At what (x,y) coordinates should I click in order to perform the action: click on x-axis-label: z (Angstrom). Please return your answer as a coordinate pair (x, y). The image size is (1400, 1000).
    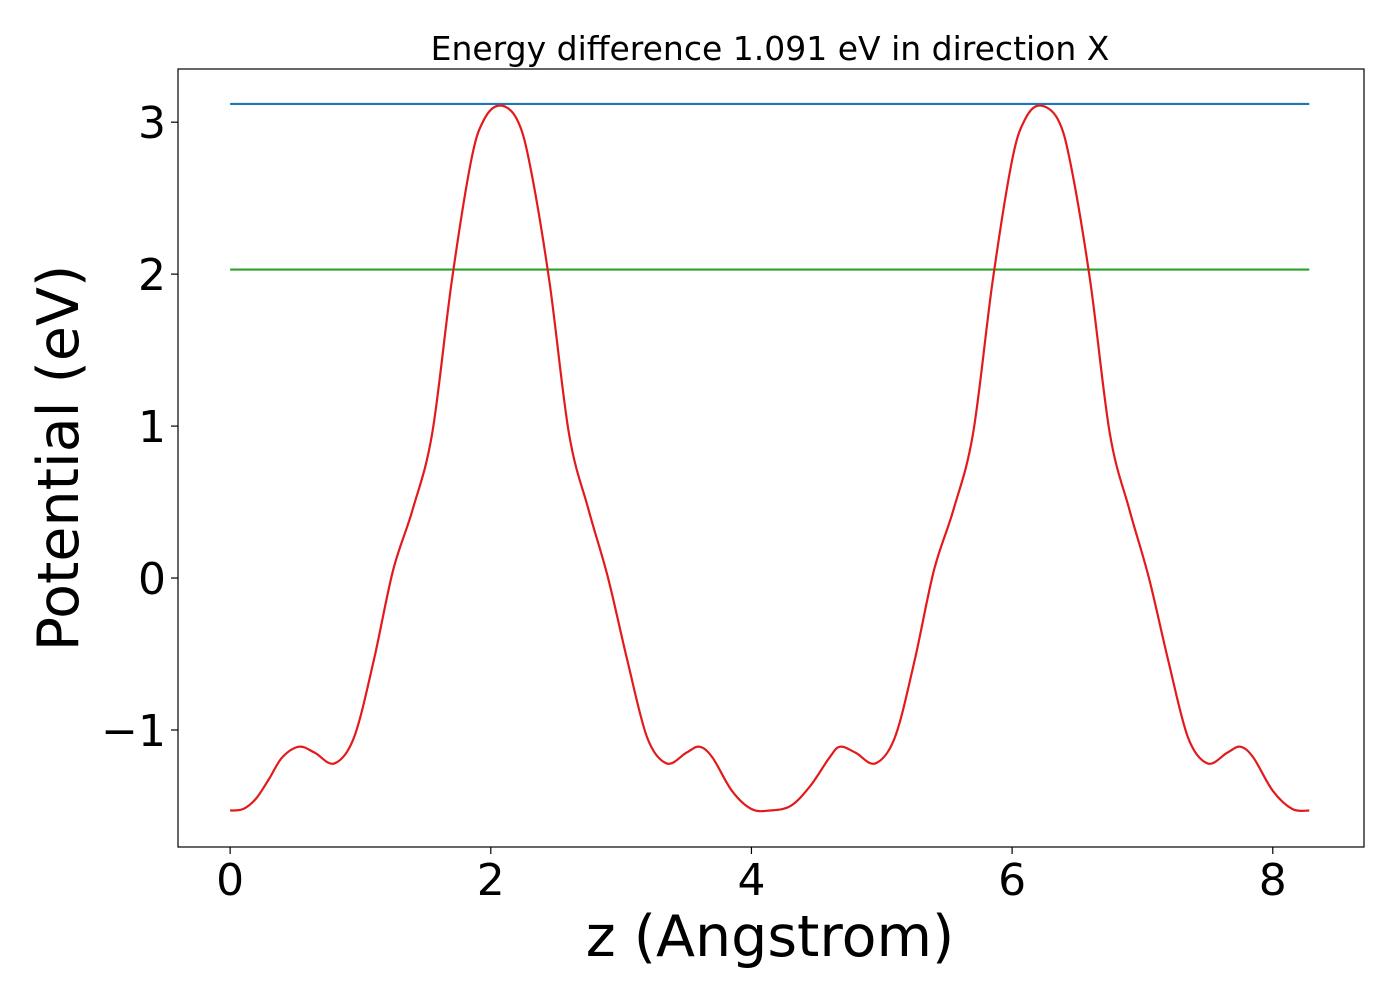
    Looking at the image, I should click on (770, 937).